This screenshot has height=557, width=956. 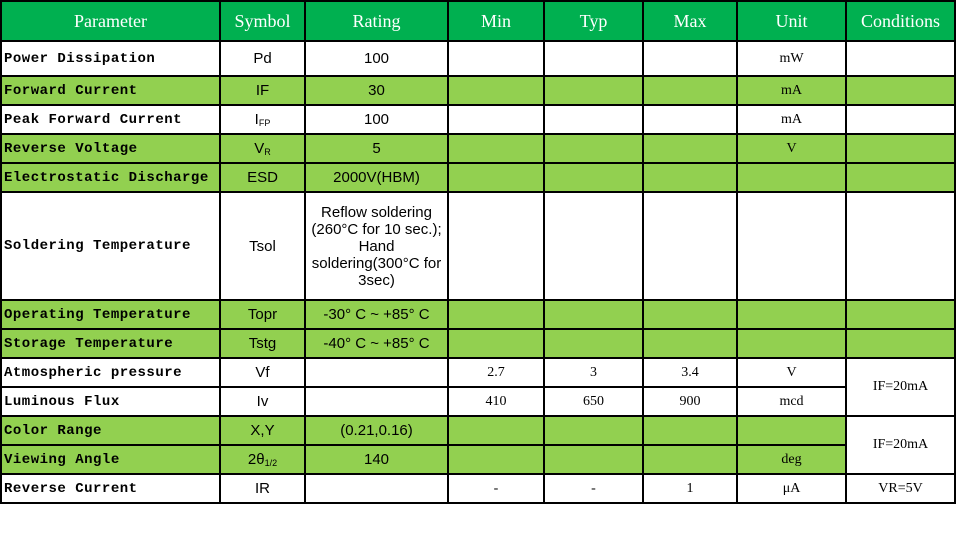 I want to click on symbol-cell: Tstg, so click(x=262, y=343).